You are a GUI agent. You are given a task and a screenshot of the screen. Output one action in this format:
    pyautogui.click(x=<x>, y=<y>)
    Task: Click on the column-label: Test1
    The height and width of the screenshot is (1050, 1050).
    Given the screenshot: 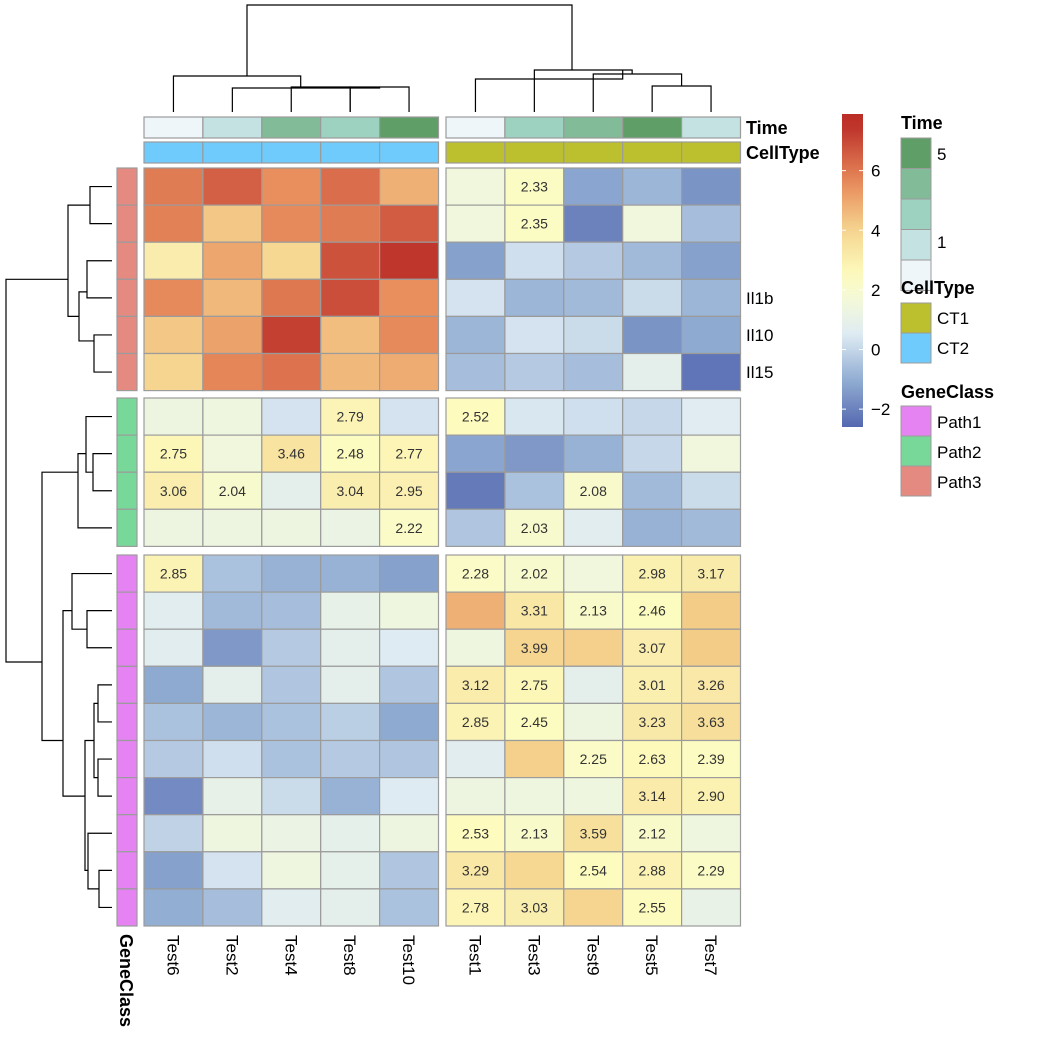 What is the action you would take?
    pyautogui.click(x=474, y=955)
    